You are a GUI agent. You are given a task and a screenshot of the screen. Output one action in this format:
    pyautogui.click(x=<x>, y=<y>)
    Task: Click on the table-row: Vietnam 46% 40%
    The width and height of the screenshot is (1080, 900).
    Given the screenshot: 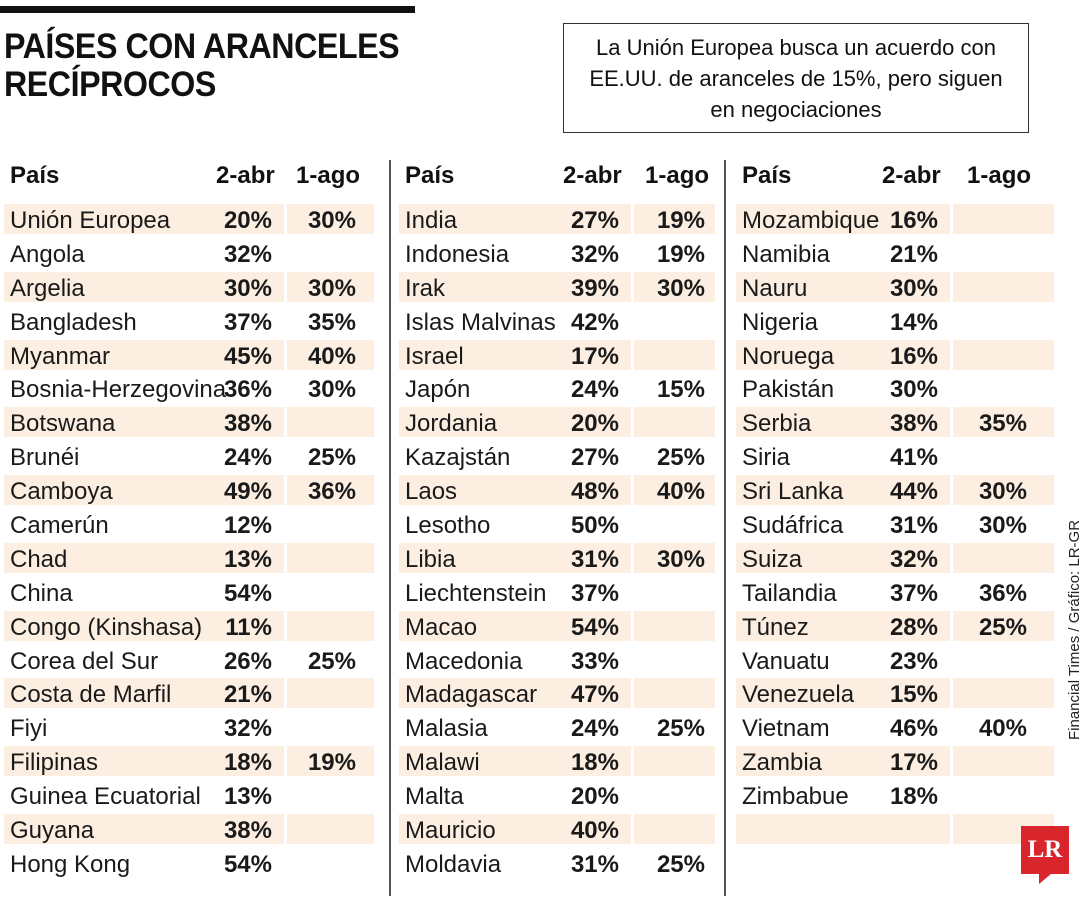 What is the action you would take?
    pyautogui.click(x=895, y=729)
    